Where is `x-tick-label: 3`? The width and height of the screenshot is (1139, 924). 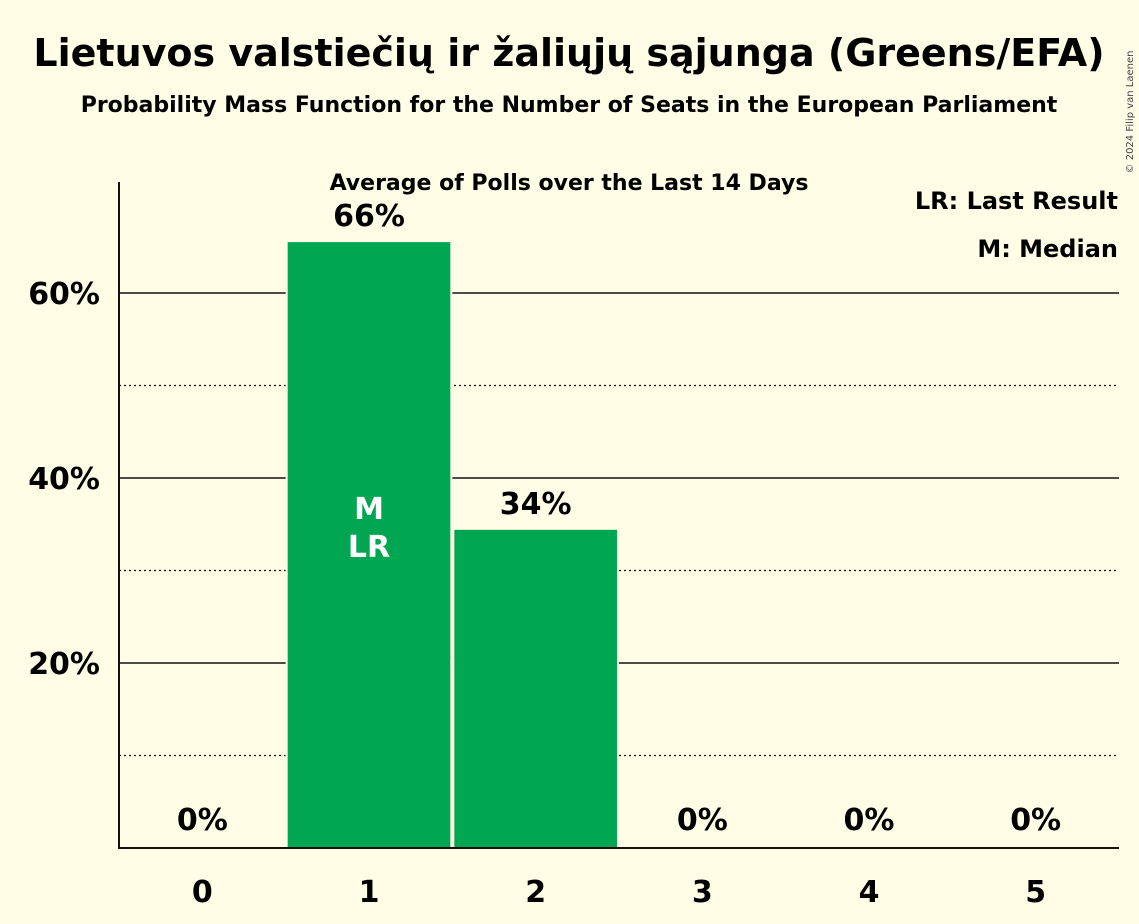 x-tick-label: 3 is located at coordinates (702, 892).